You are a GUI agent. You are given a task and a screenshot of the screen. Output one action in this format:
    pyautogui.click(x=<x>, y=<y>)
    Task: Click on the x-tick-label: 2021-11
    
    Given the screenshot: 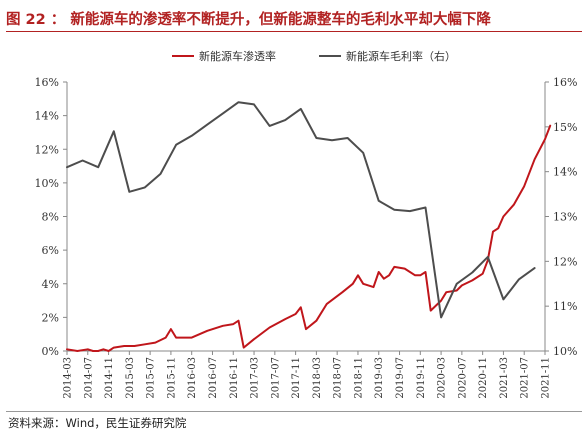 What is the action you would take?
    pyautogui.click(x=546, y=378)
    